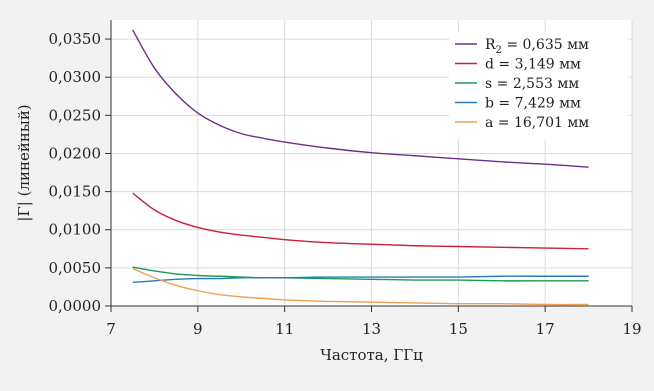 This screenshot has height=391, width=654. Describe the element at coordinates (545, 329) in the screenshot. I see `x-tick-label: 17` at that location.